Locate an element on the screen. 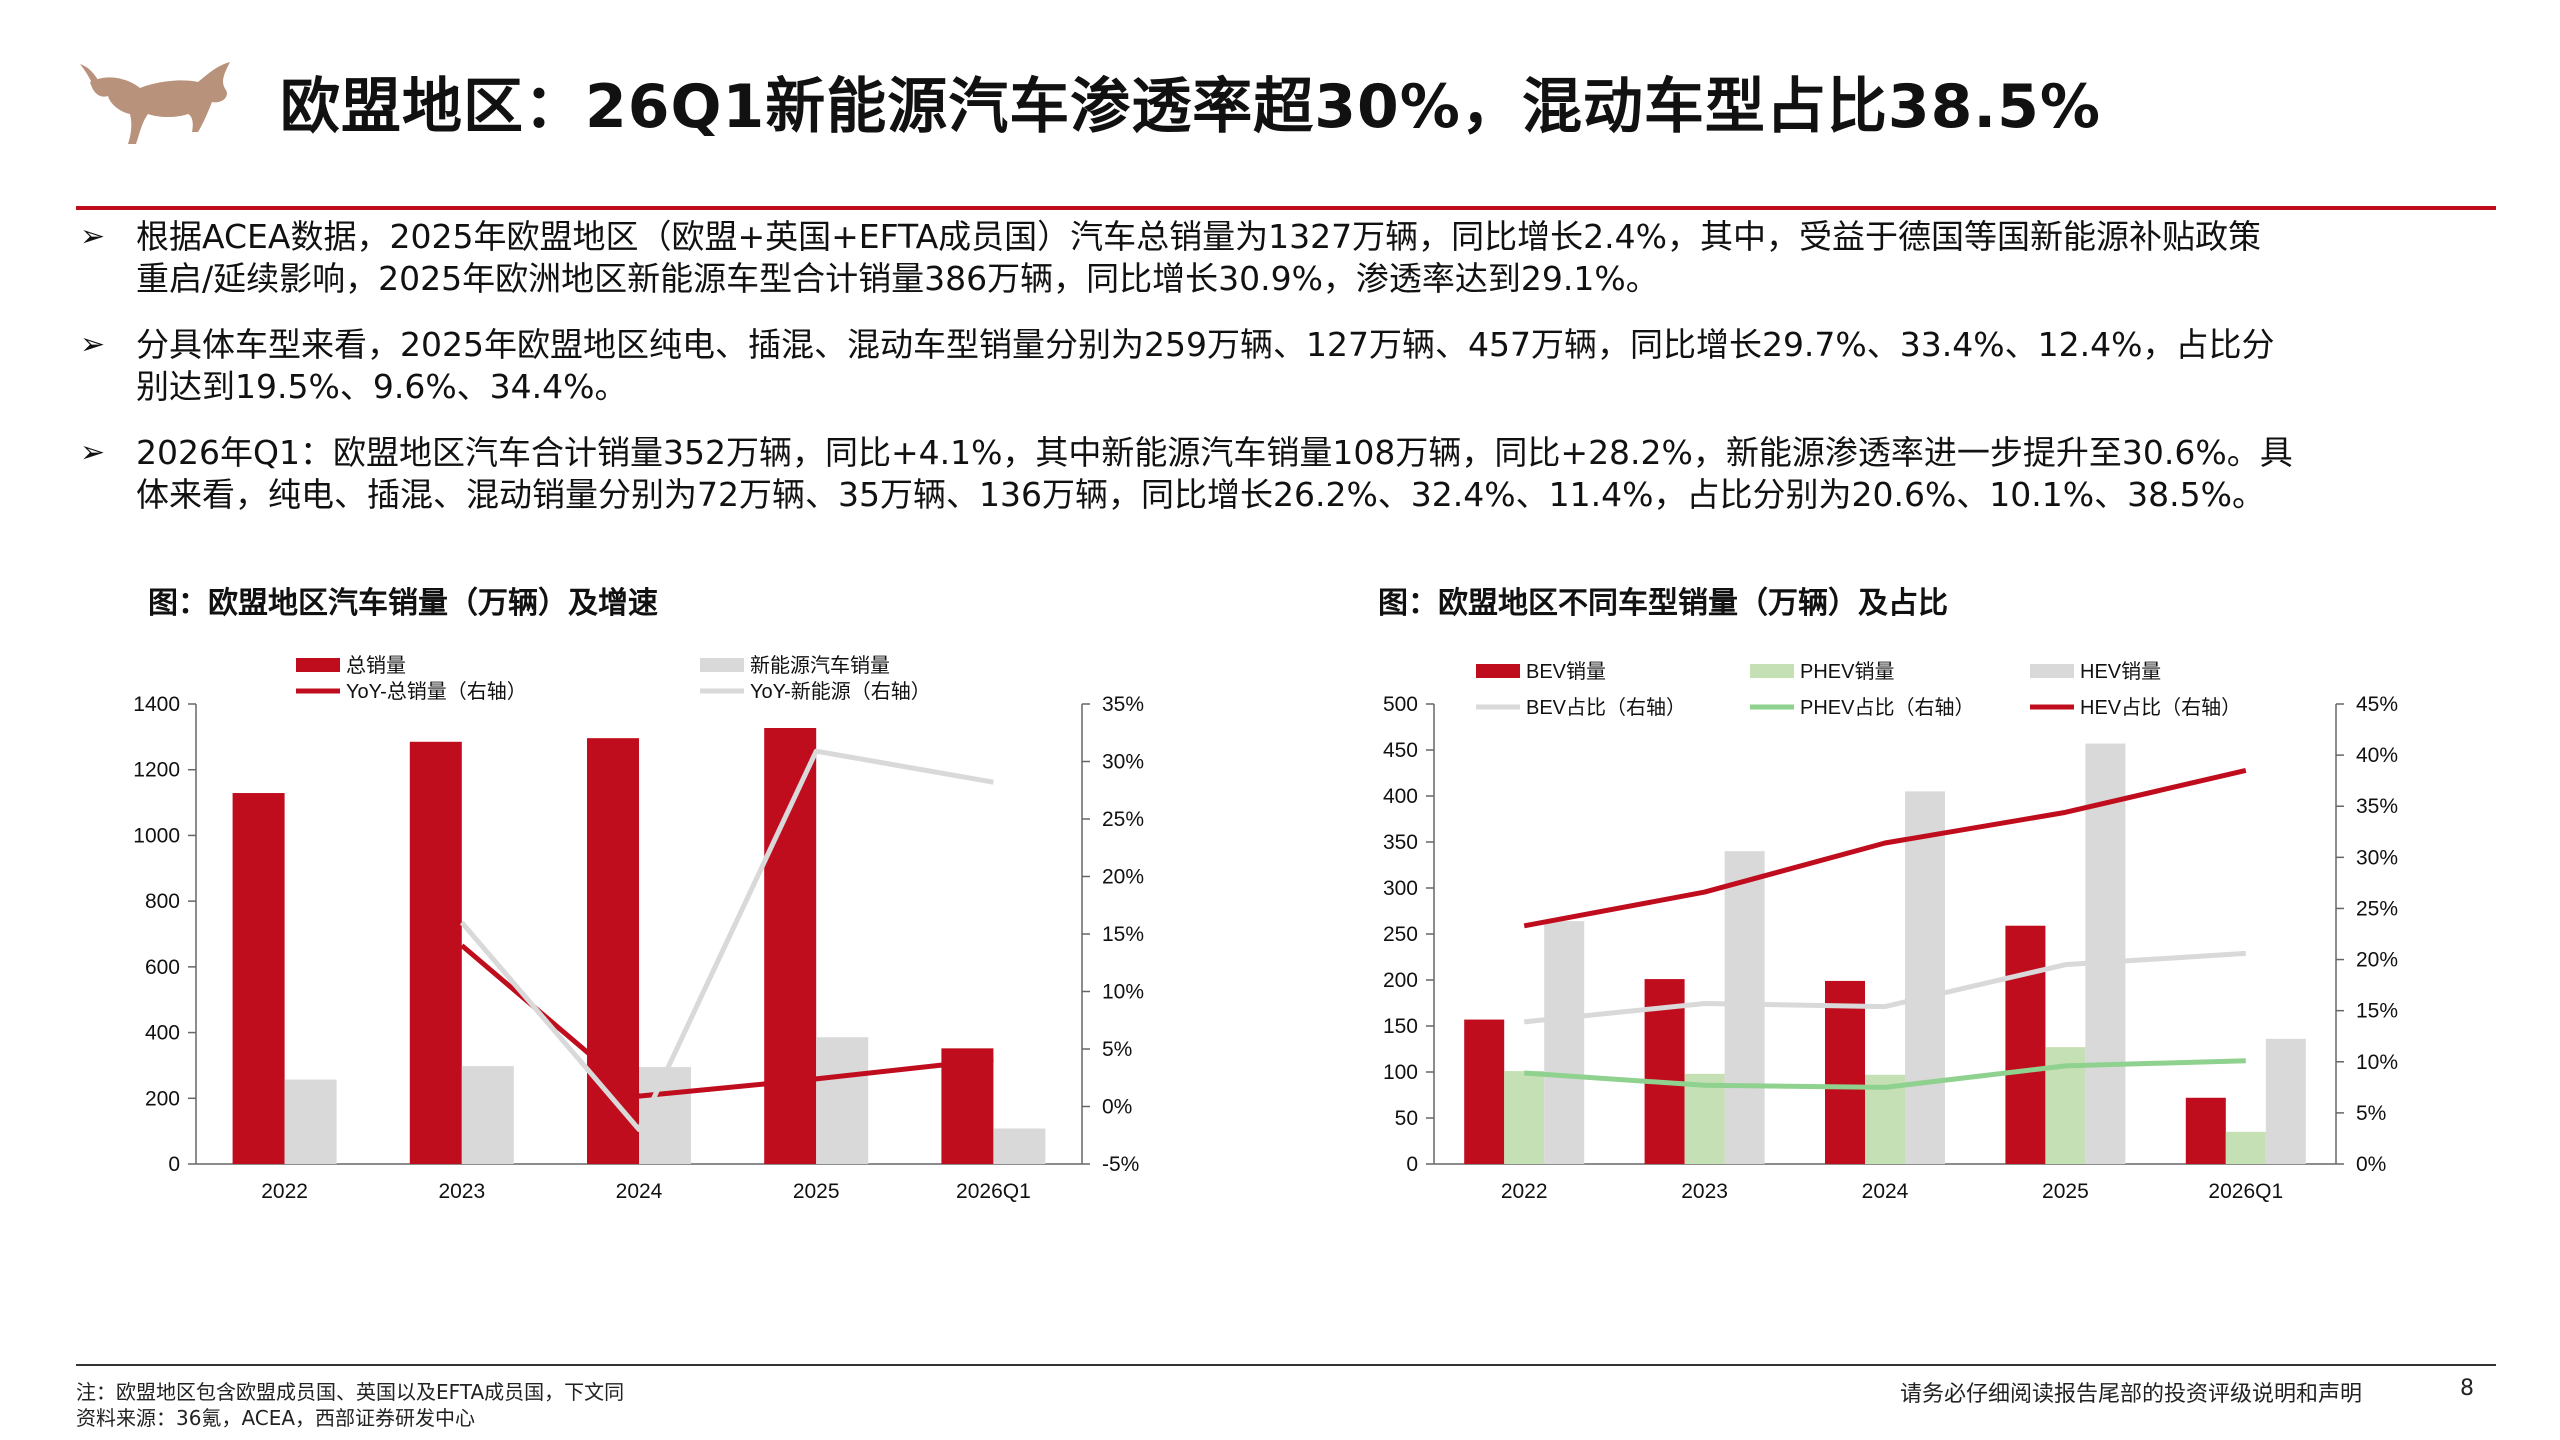 The height and width of the screenshot is (1440, 2560). bullet-line: 别达到19.5%、9.6%、34.4%。 is located at coordinates (382, 386).